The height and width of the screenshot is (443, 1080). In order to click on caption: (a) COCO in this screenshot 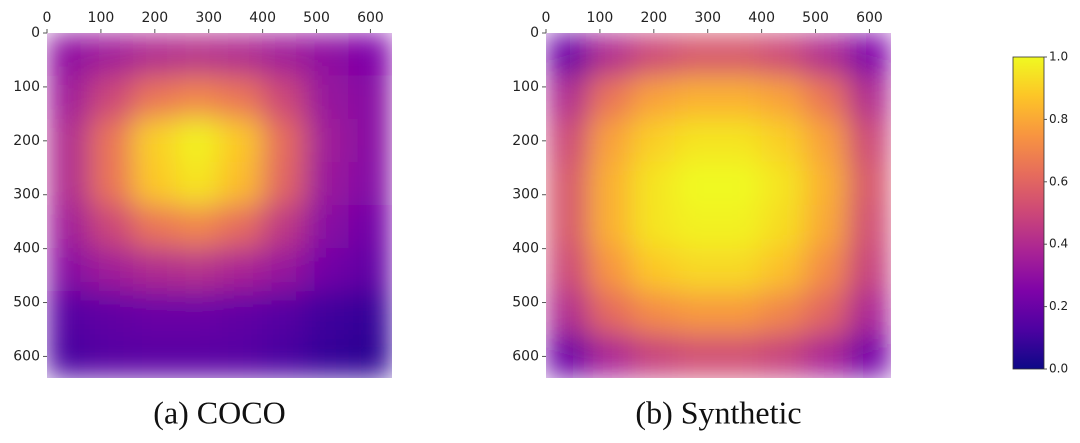, I will do `click(219, 412)`.